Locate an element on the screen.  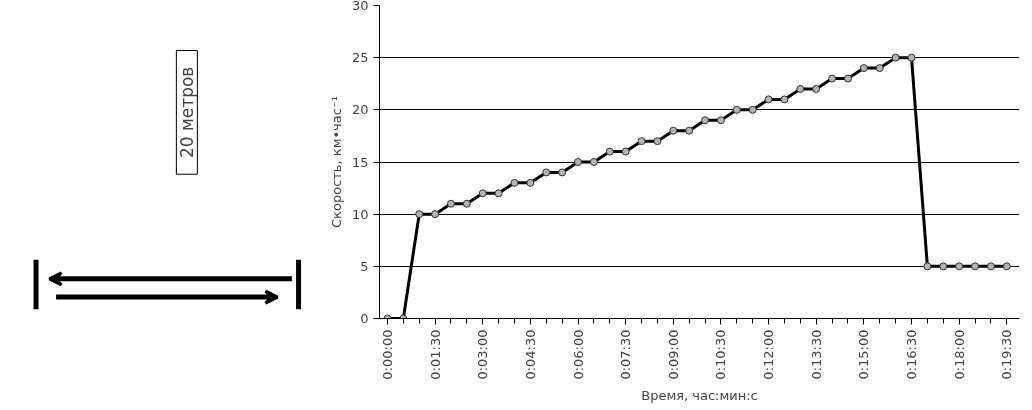
x-tick-label: 0:18:00 is located at coordinates (959, 354).